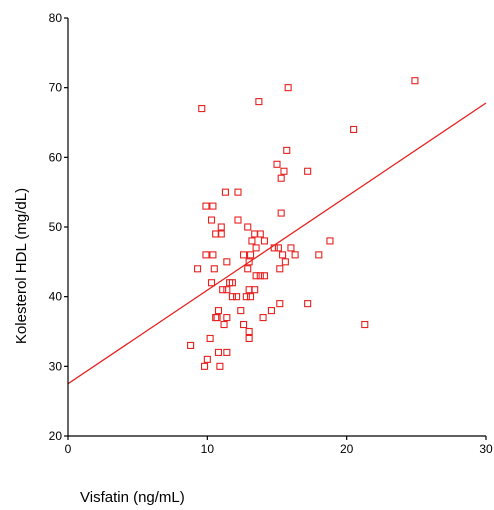 This screenshot has width=494, height=510. Describe the element at coordinates (208, 449) in the screenshot. I see `x-tick-label: 10` at that location.